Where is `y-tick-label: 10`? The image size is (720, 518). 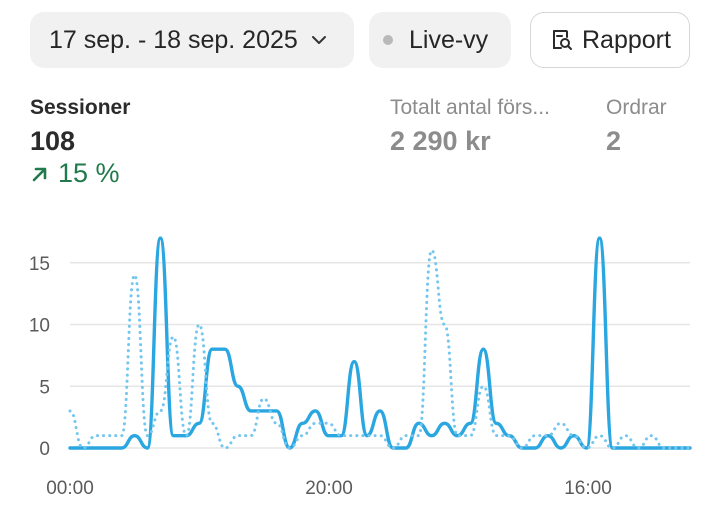
y-tick-label: 10 is located at coordinates (39, 326).